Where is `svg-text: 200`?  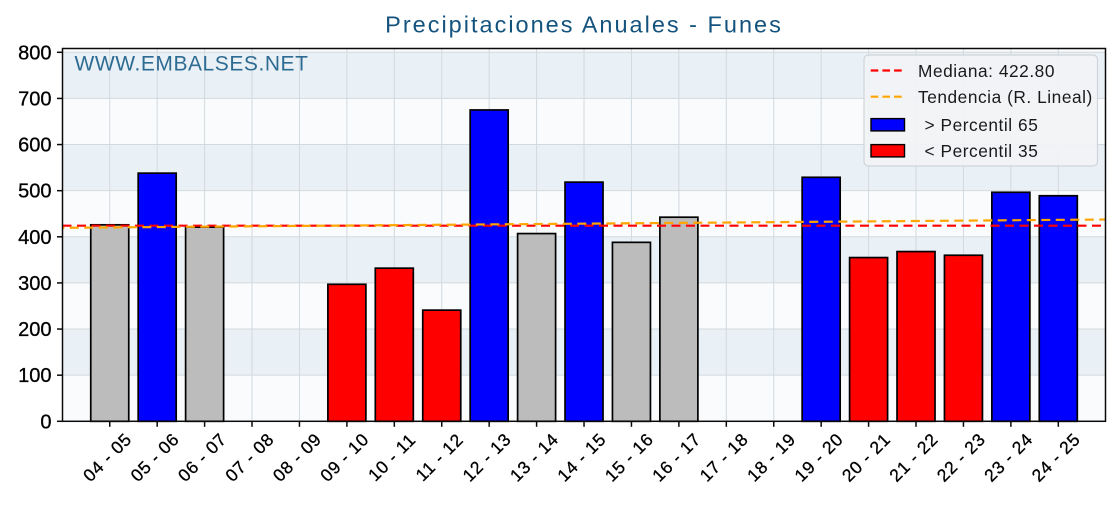
svg-text: 200 is located at coordinates (34, 330).